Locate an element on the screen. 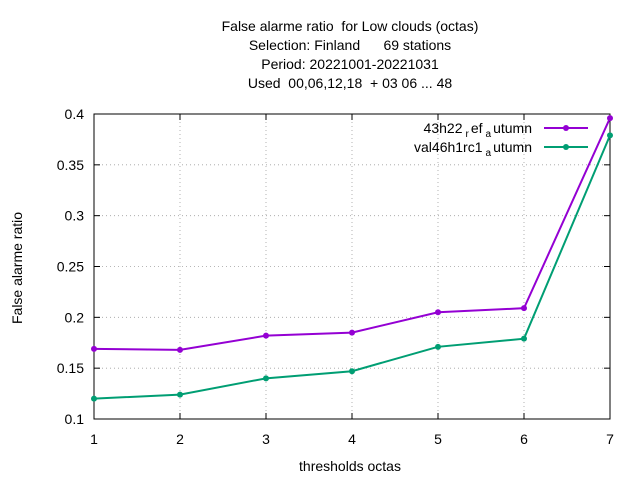 Image resolution: width=640 pixels, height=480 pixels. x-tick-label: 6 is located at coordinates (524, 439).